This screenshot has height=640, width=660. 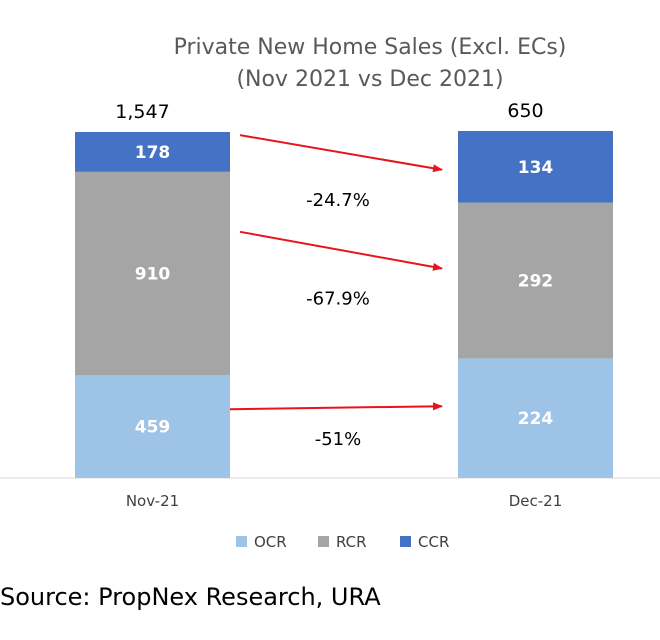 What do you see at coordinates (341, 153) in the screenshot?
I see `change-arrow-ccr` at bounding box center [341, 153].